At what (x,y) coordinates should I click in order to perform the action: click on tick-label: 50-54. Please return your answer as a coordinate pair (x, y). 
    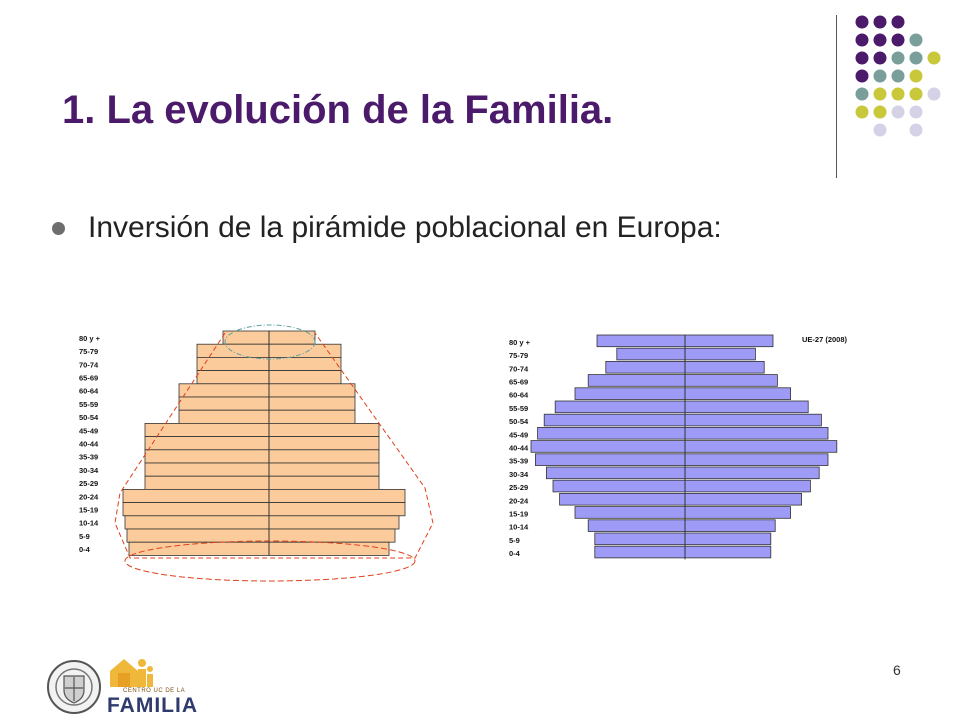
    Looking at the image, I should click on (89, 417).